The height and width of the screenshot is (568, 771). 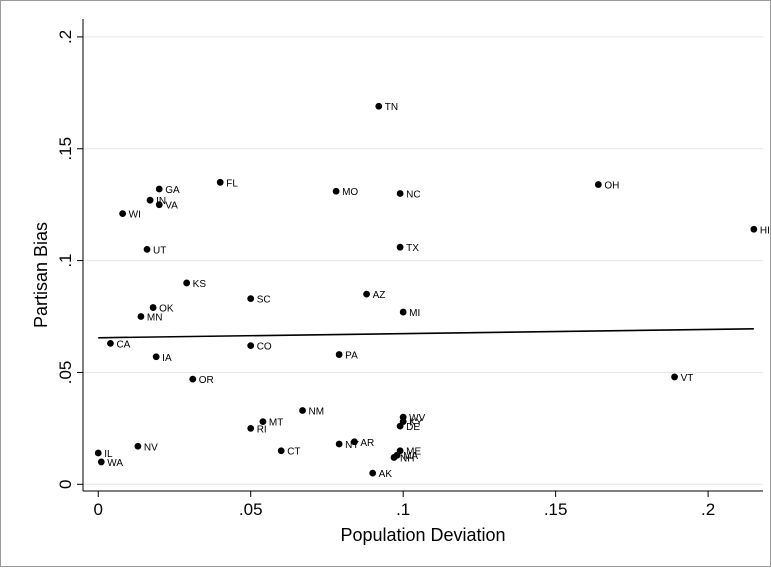 I want to click on point-label-ma: MA, so click(x=410, y=456).